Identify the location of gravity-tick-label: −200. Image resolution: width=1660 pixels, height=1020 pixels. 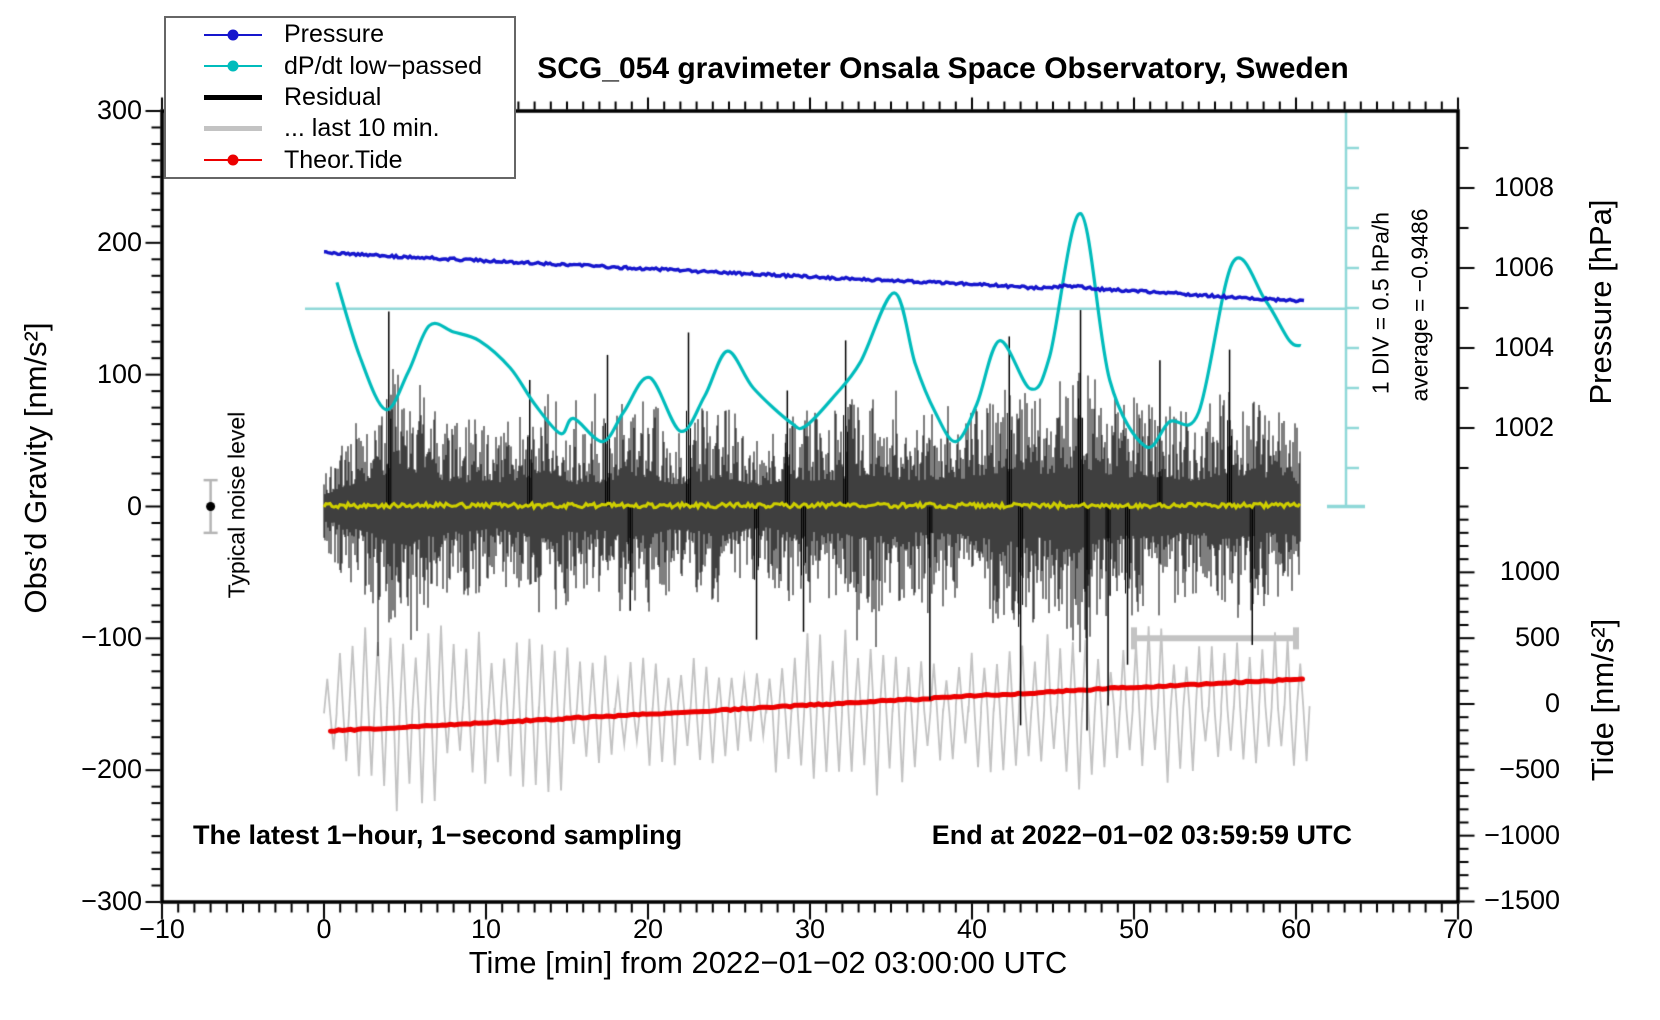
(111, 769).